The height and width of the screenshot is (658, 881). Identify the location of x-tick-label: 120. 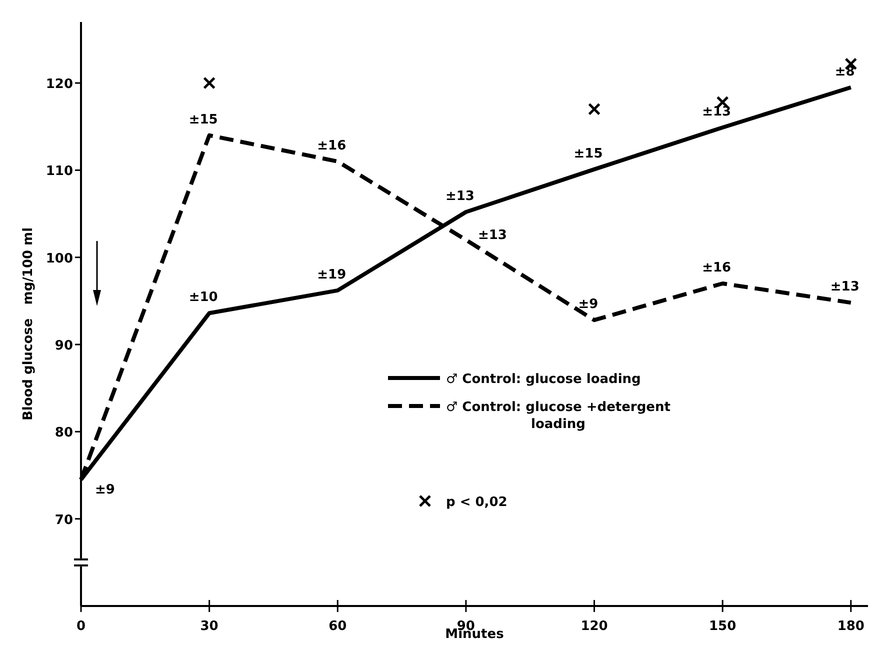
(594, 626).